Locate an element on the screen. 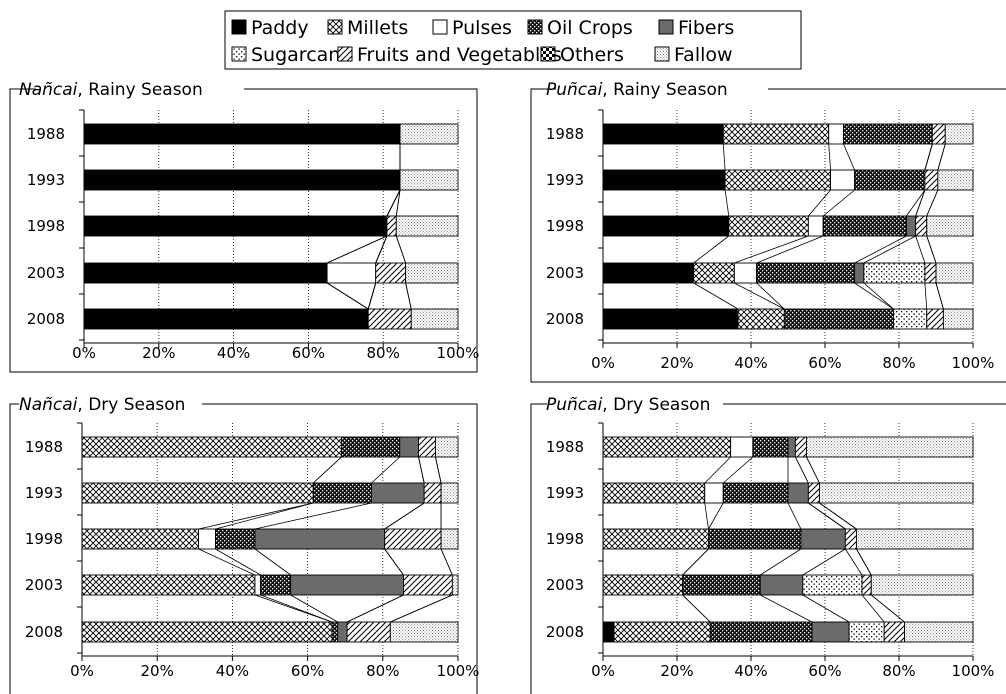 The image size is (1006, 694). bar-segment-pulses-2003 is located at coordinates (258, 585).